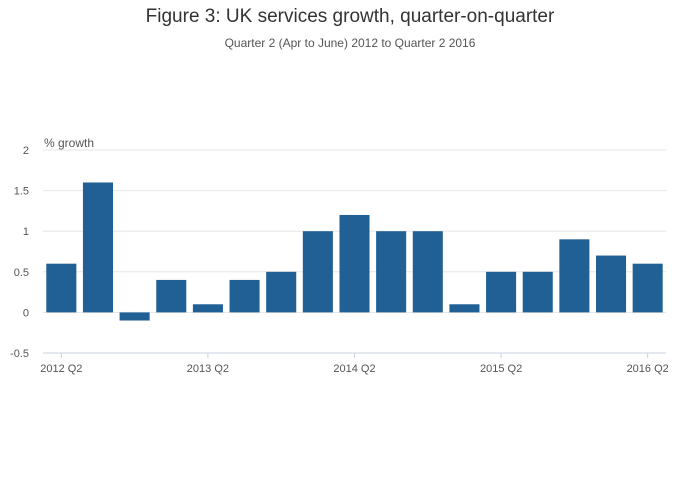  I want to click on y-axis-label: % growth, so click(69, 143).